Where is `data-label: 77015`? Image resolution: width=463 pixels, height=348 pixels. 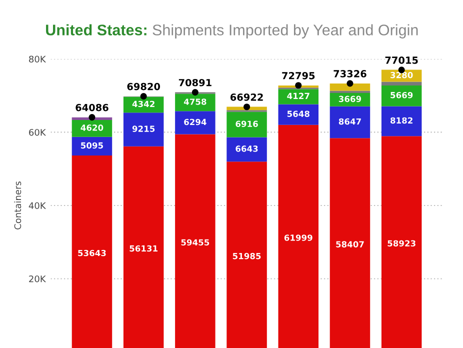
data-label: 77015 is located at coordinates (401, 60).